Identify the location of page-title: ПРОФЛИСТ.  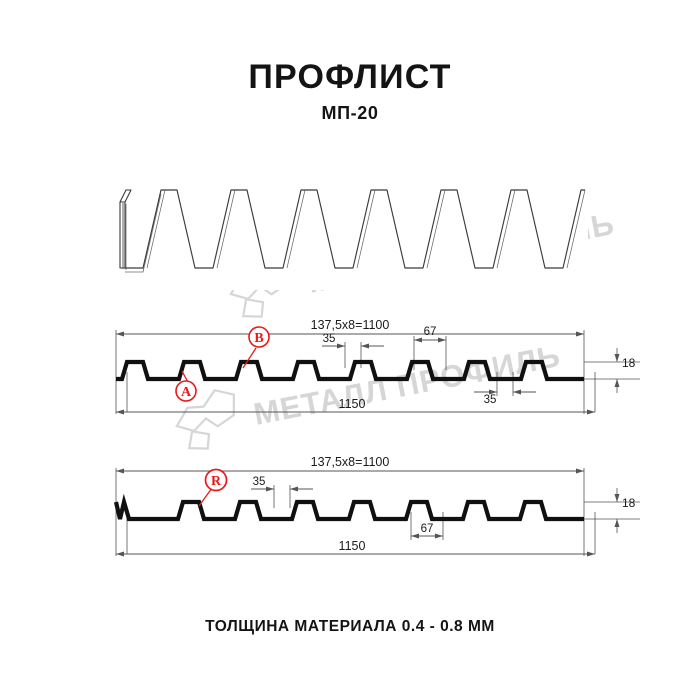
(350, 77).